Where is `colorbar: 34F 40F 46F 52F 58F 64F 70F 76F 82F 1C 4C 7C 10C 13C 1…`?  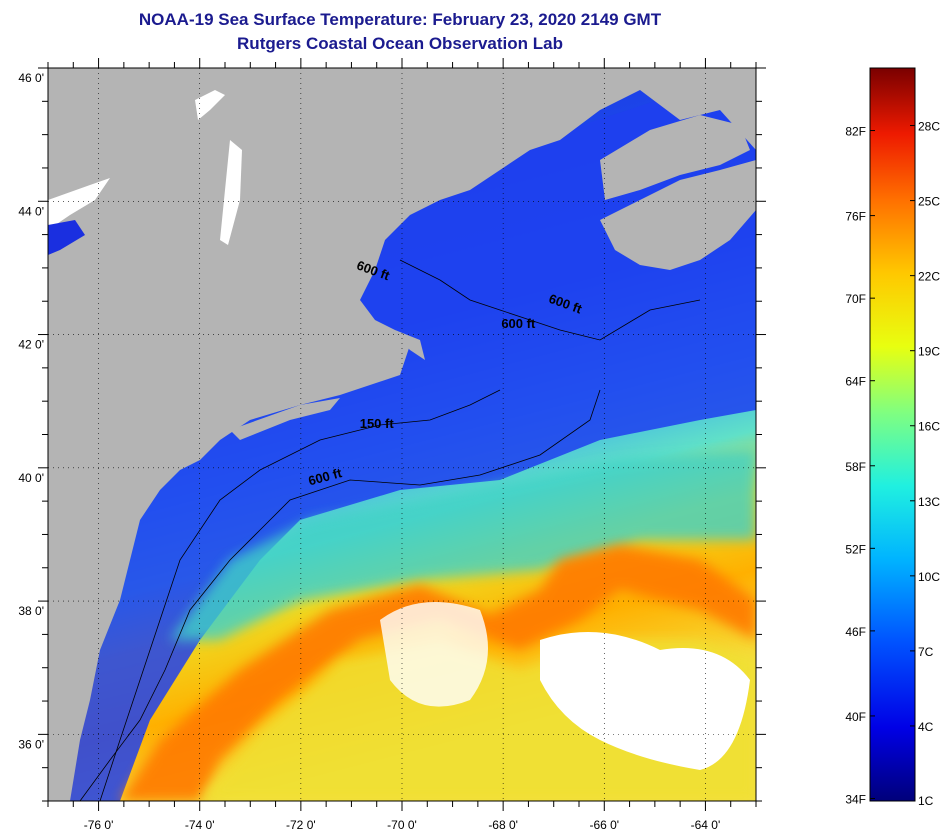 colorbar: 34F 40F 46F 52F 58F 64F 70F 76F 82F 1C 4C 7C 10C 13C 1… is located at coordinates (892, 437).